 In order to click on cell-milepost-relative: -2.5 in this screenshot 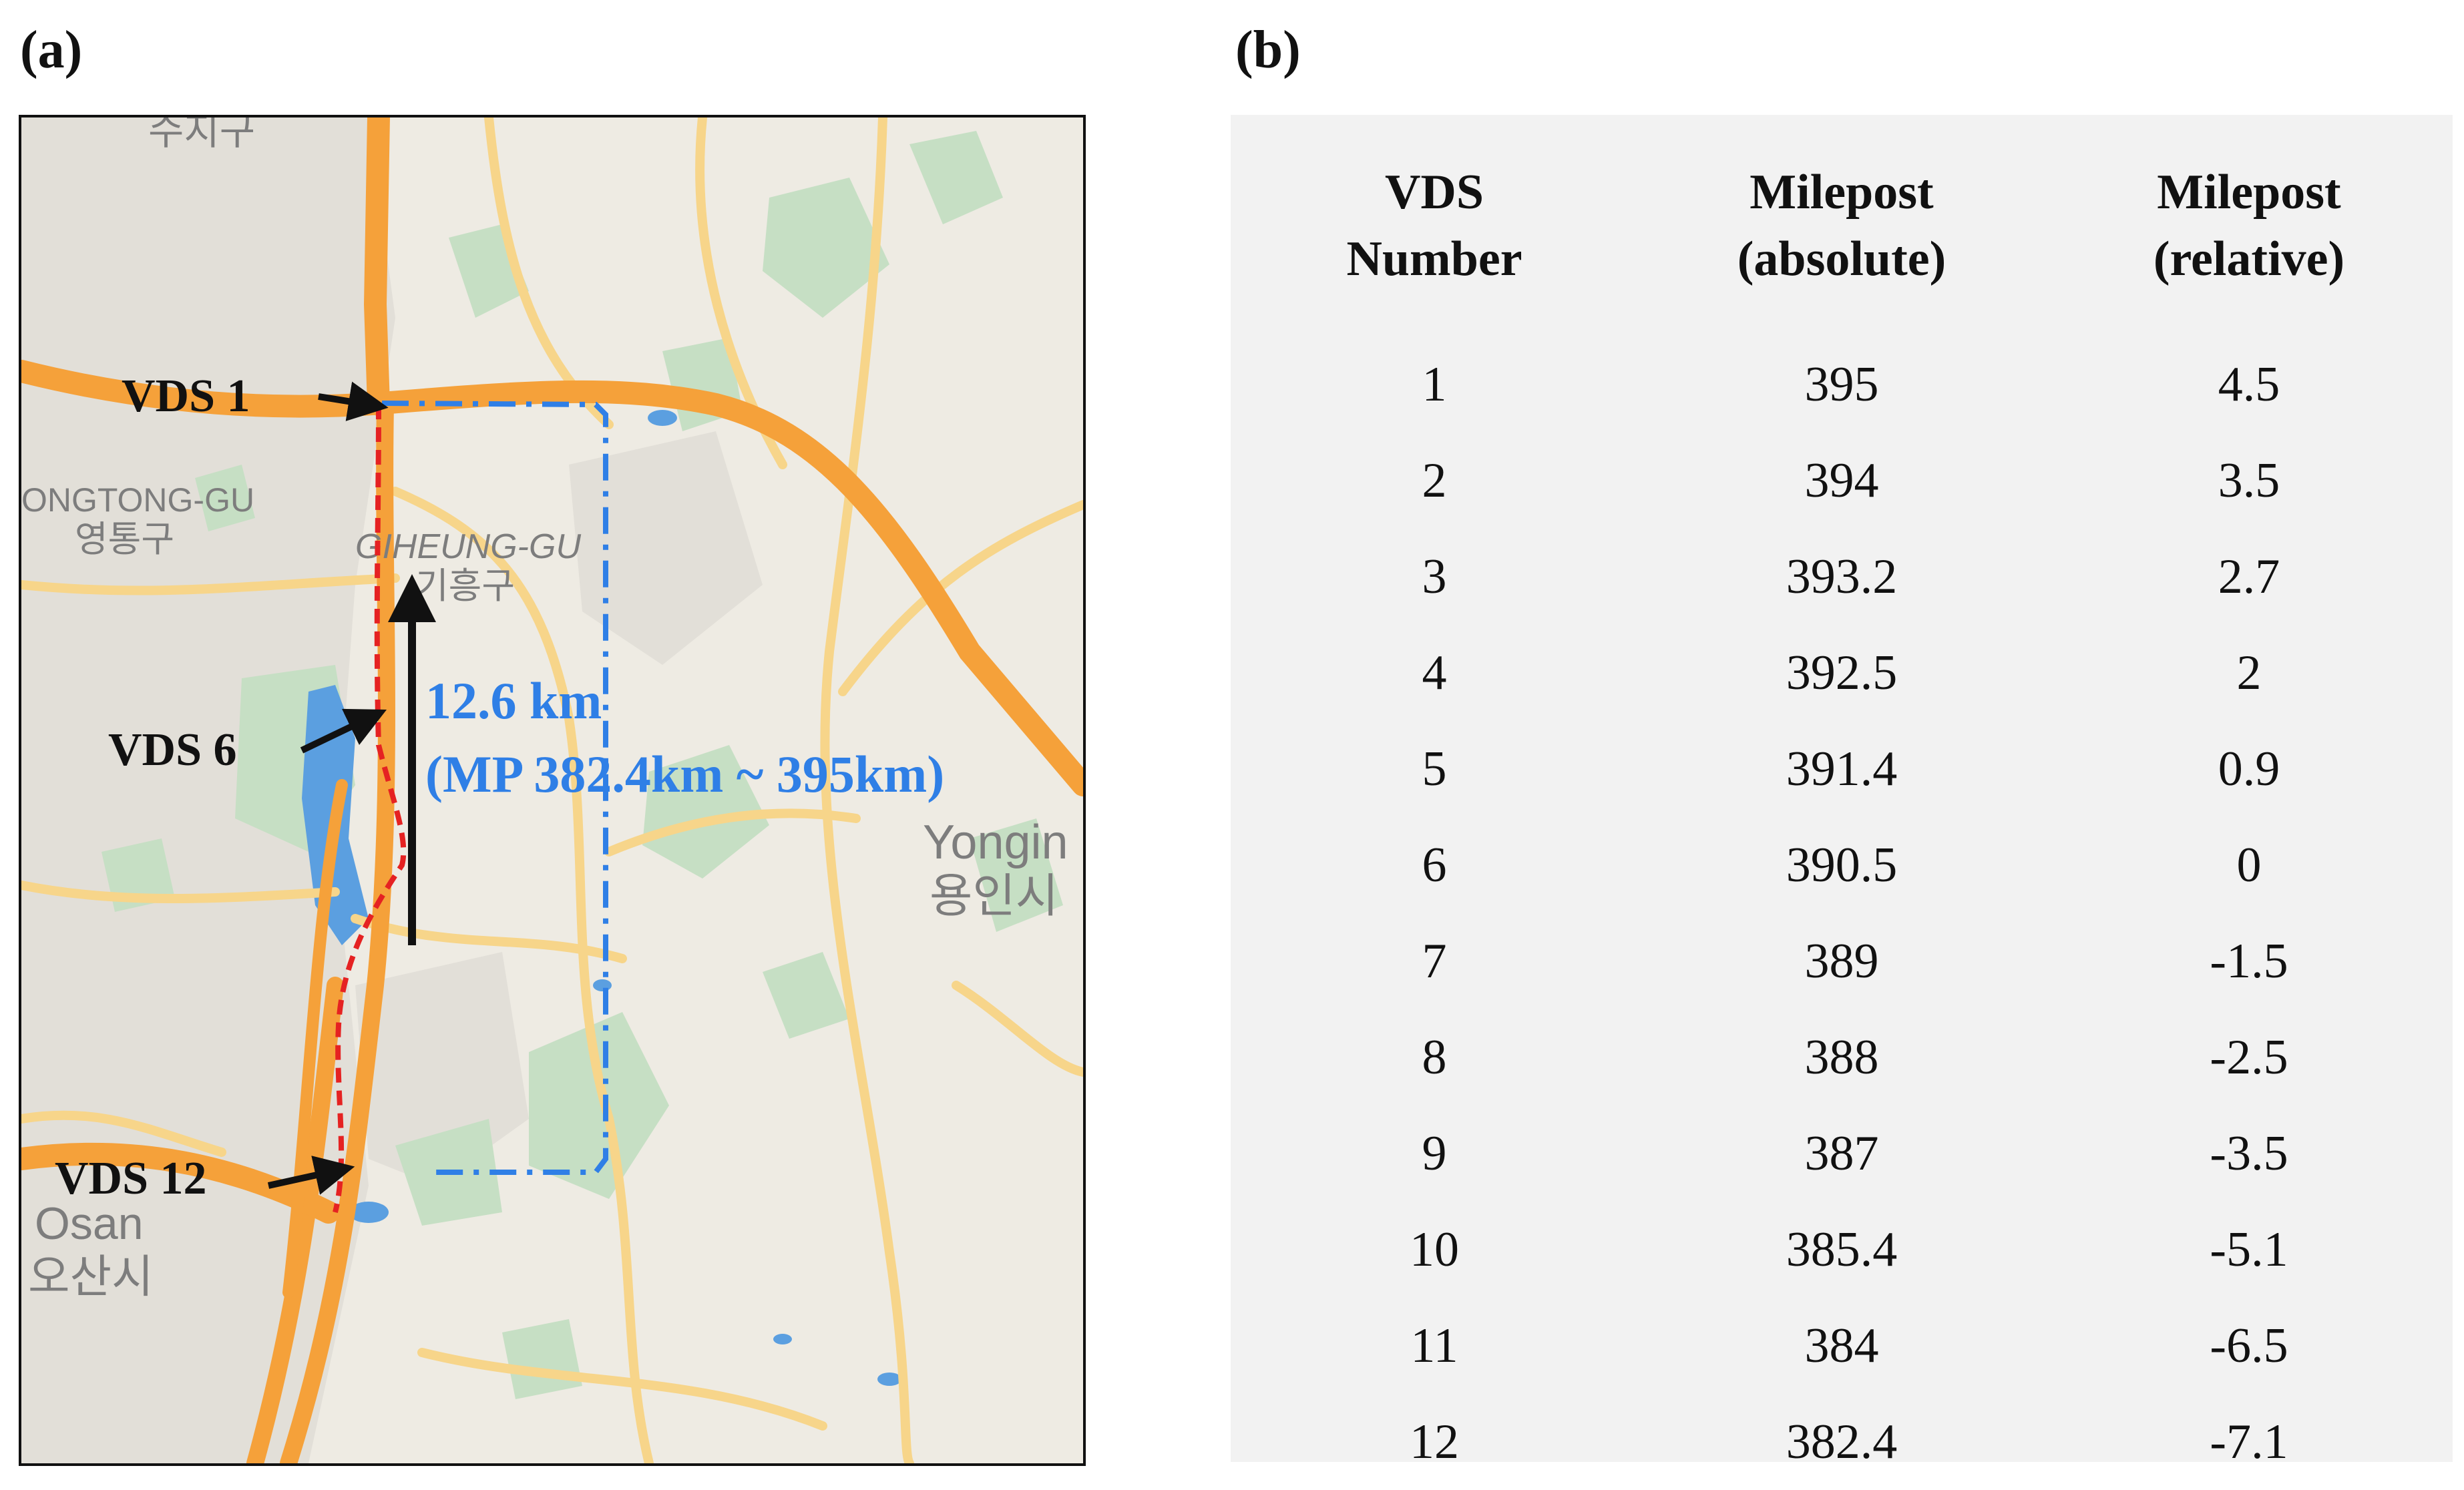, I will do `click(2249, 1057)`.